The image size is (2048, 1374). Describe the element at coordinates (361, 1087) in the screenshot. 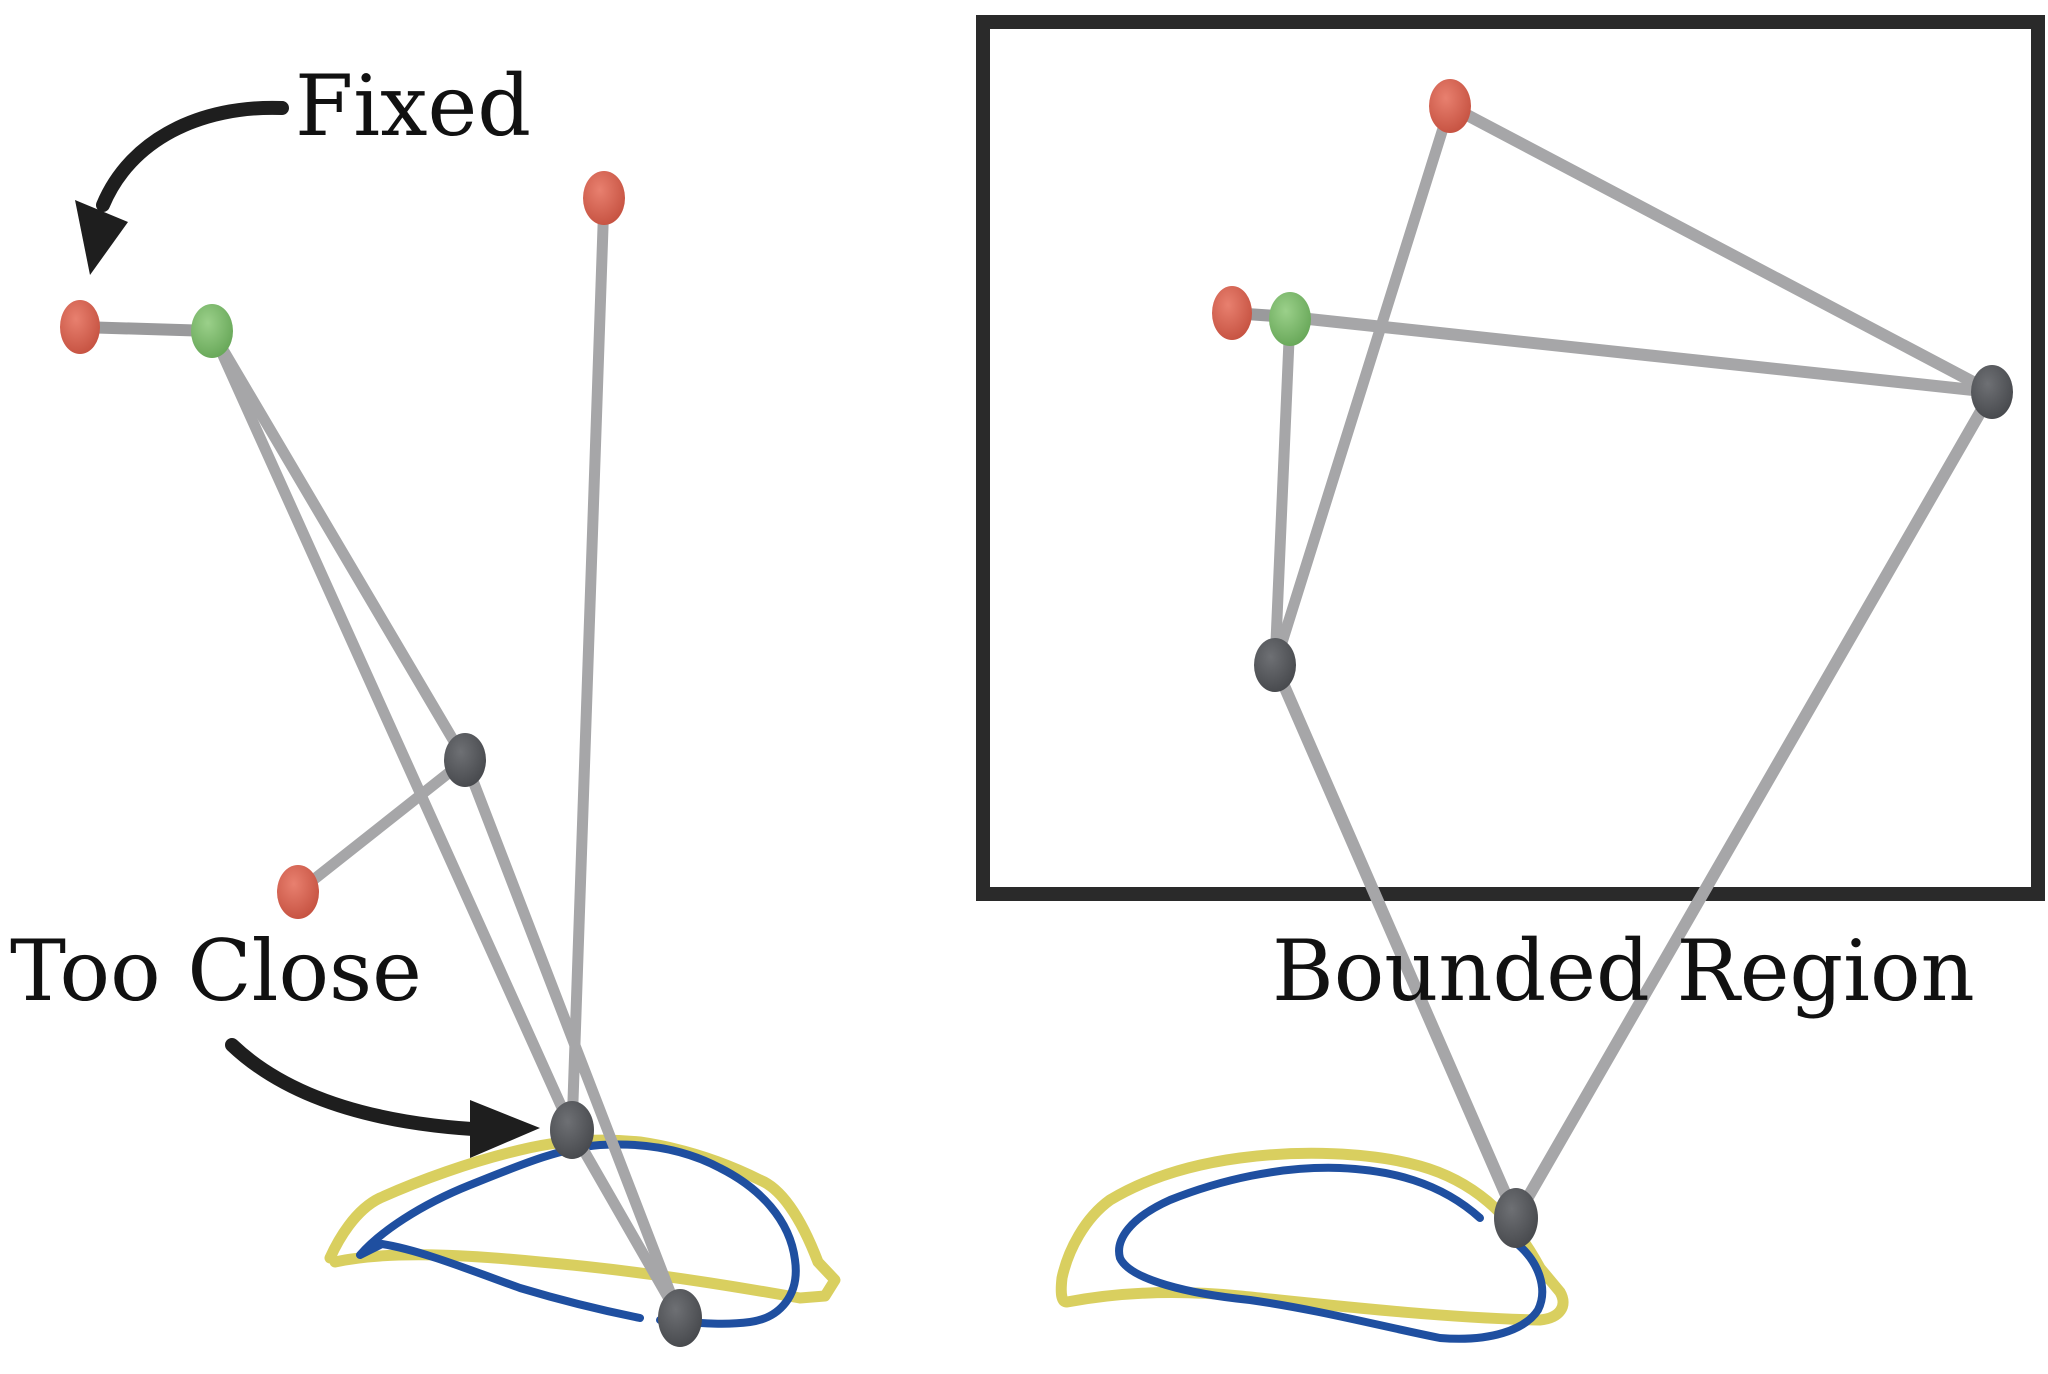

I see `too-close-arrow` at that location.